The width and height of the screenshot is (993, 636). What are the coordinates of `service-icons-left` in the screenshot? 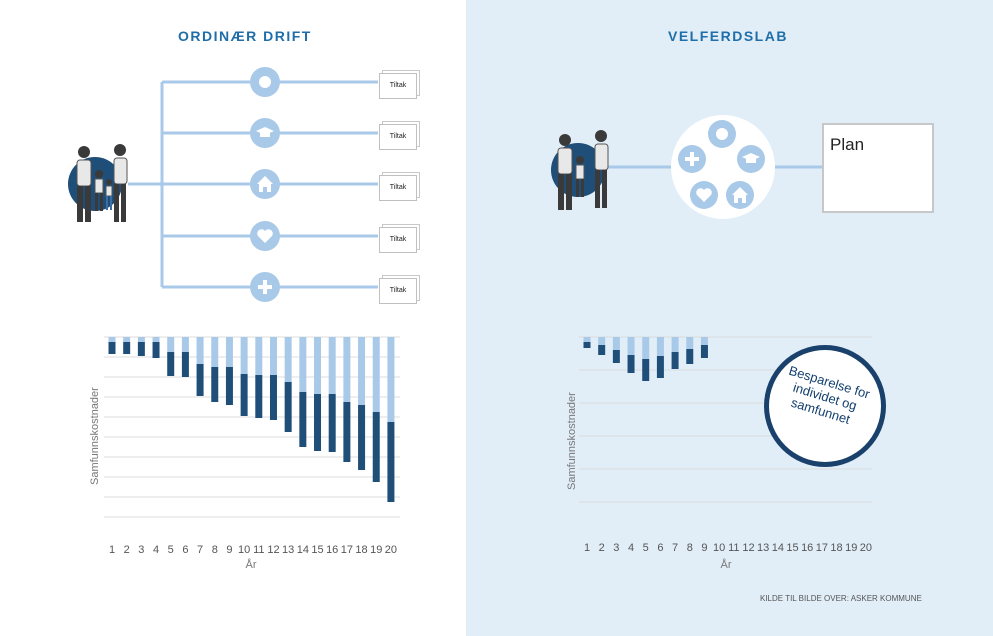 It's located at (265, 184).